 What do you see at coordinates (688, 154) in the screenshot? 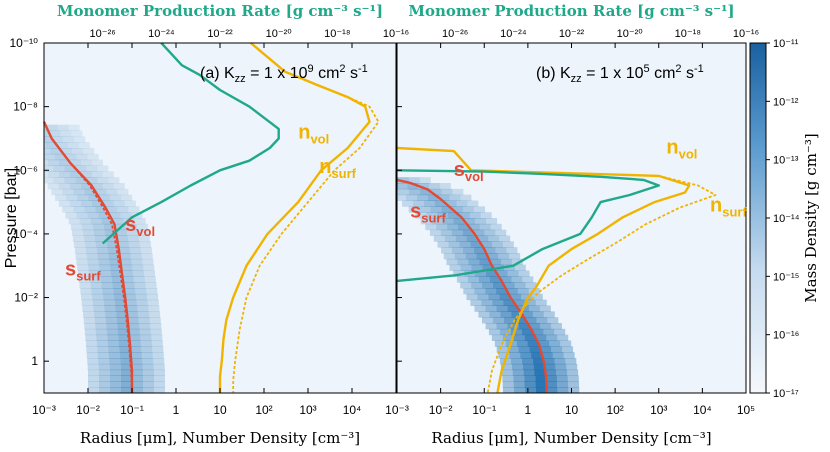
I see `panel-b-label-subscript: vol` at bounding box center [688, 154].